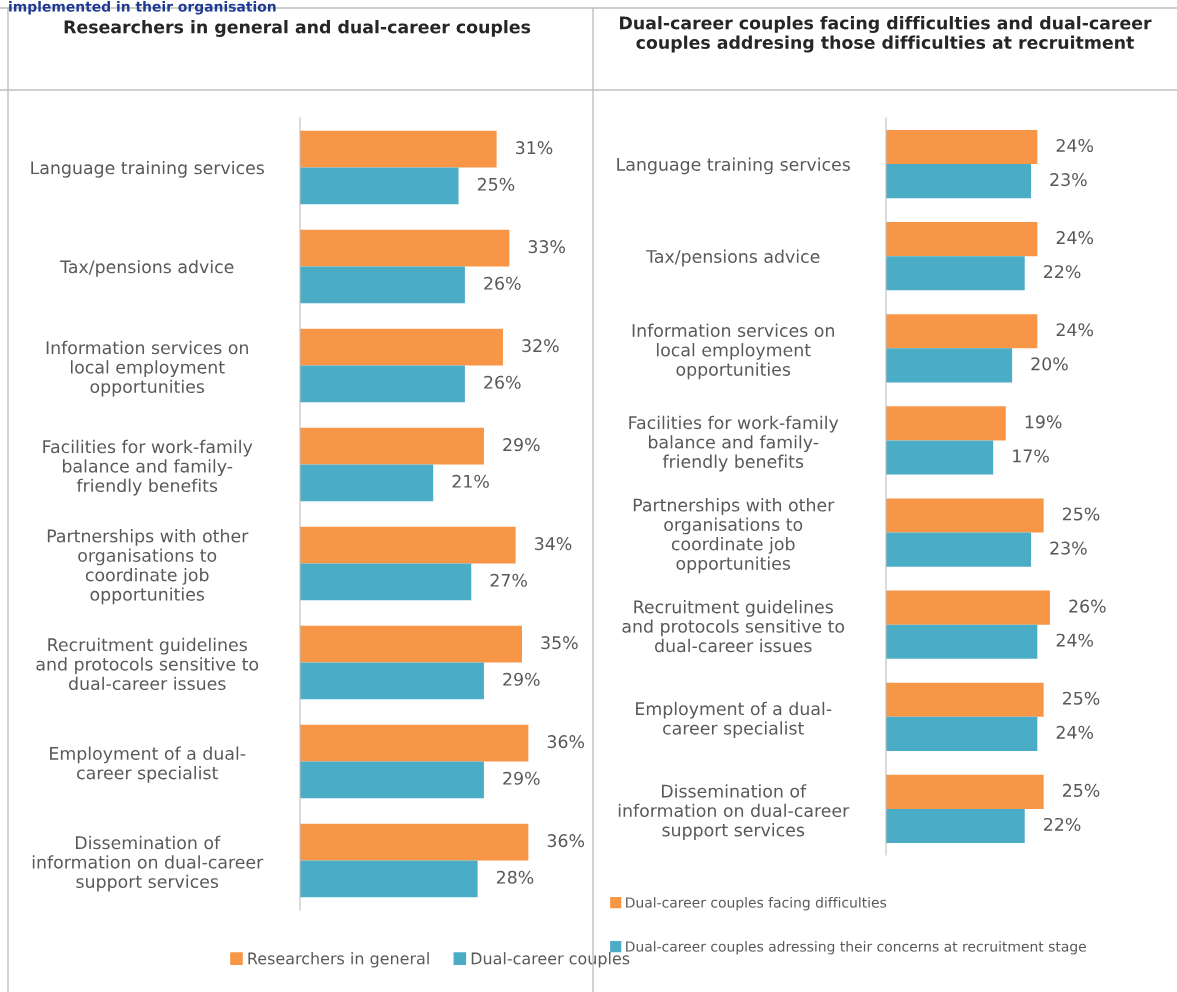  Describe the element at coordinates (534, 148) in the screenshot. I see `data-label: 31%` at that location.